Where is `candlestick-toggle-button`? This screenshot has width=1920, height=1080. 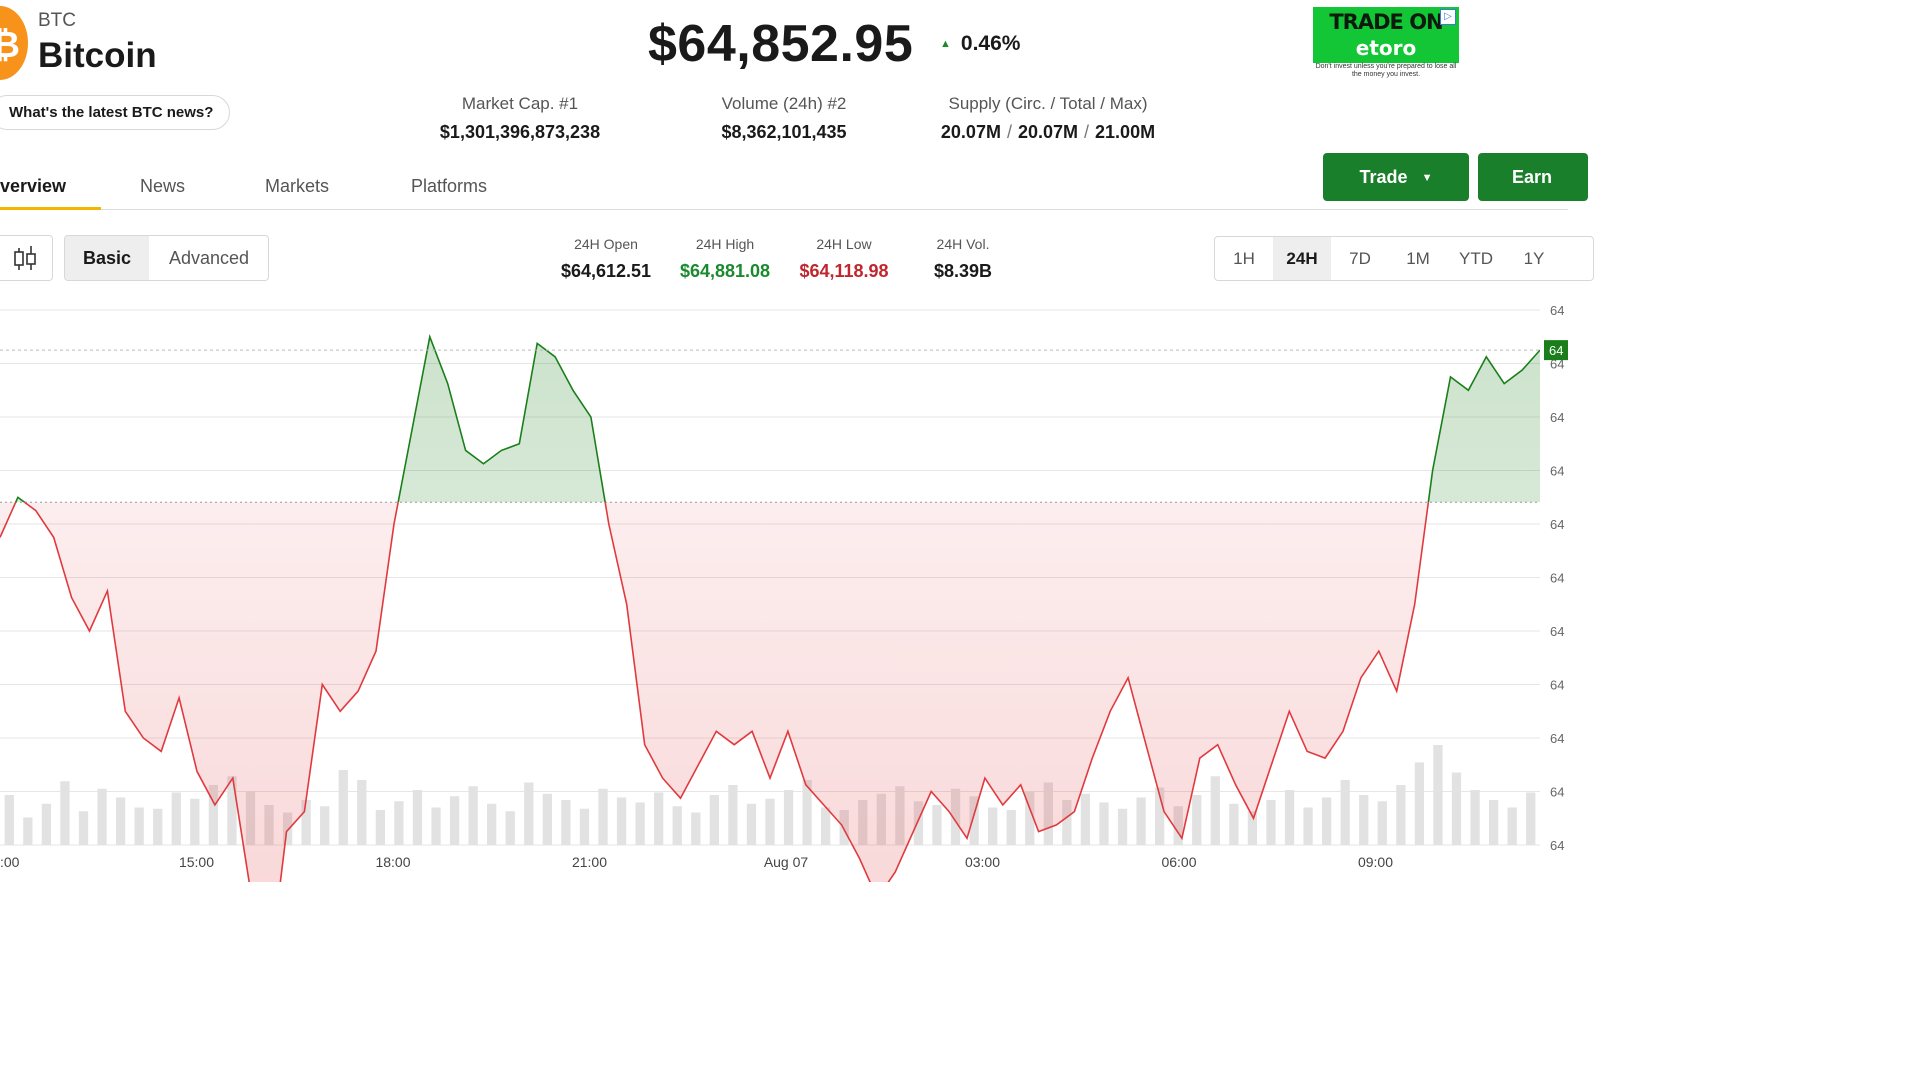 candlestick-toggle-button is located at coordinates (26, 258).